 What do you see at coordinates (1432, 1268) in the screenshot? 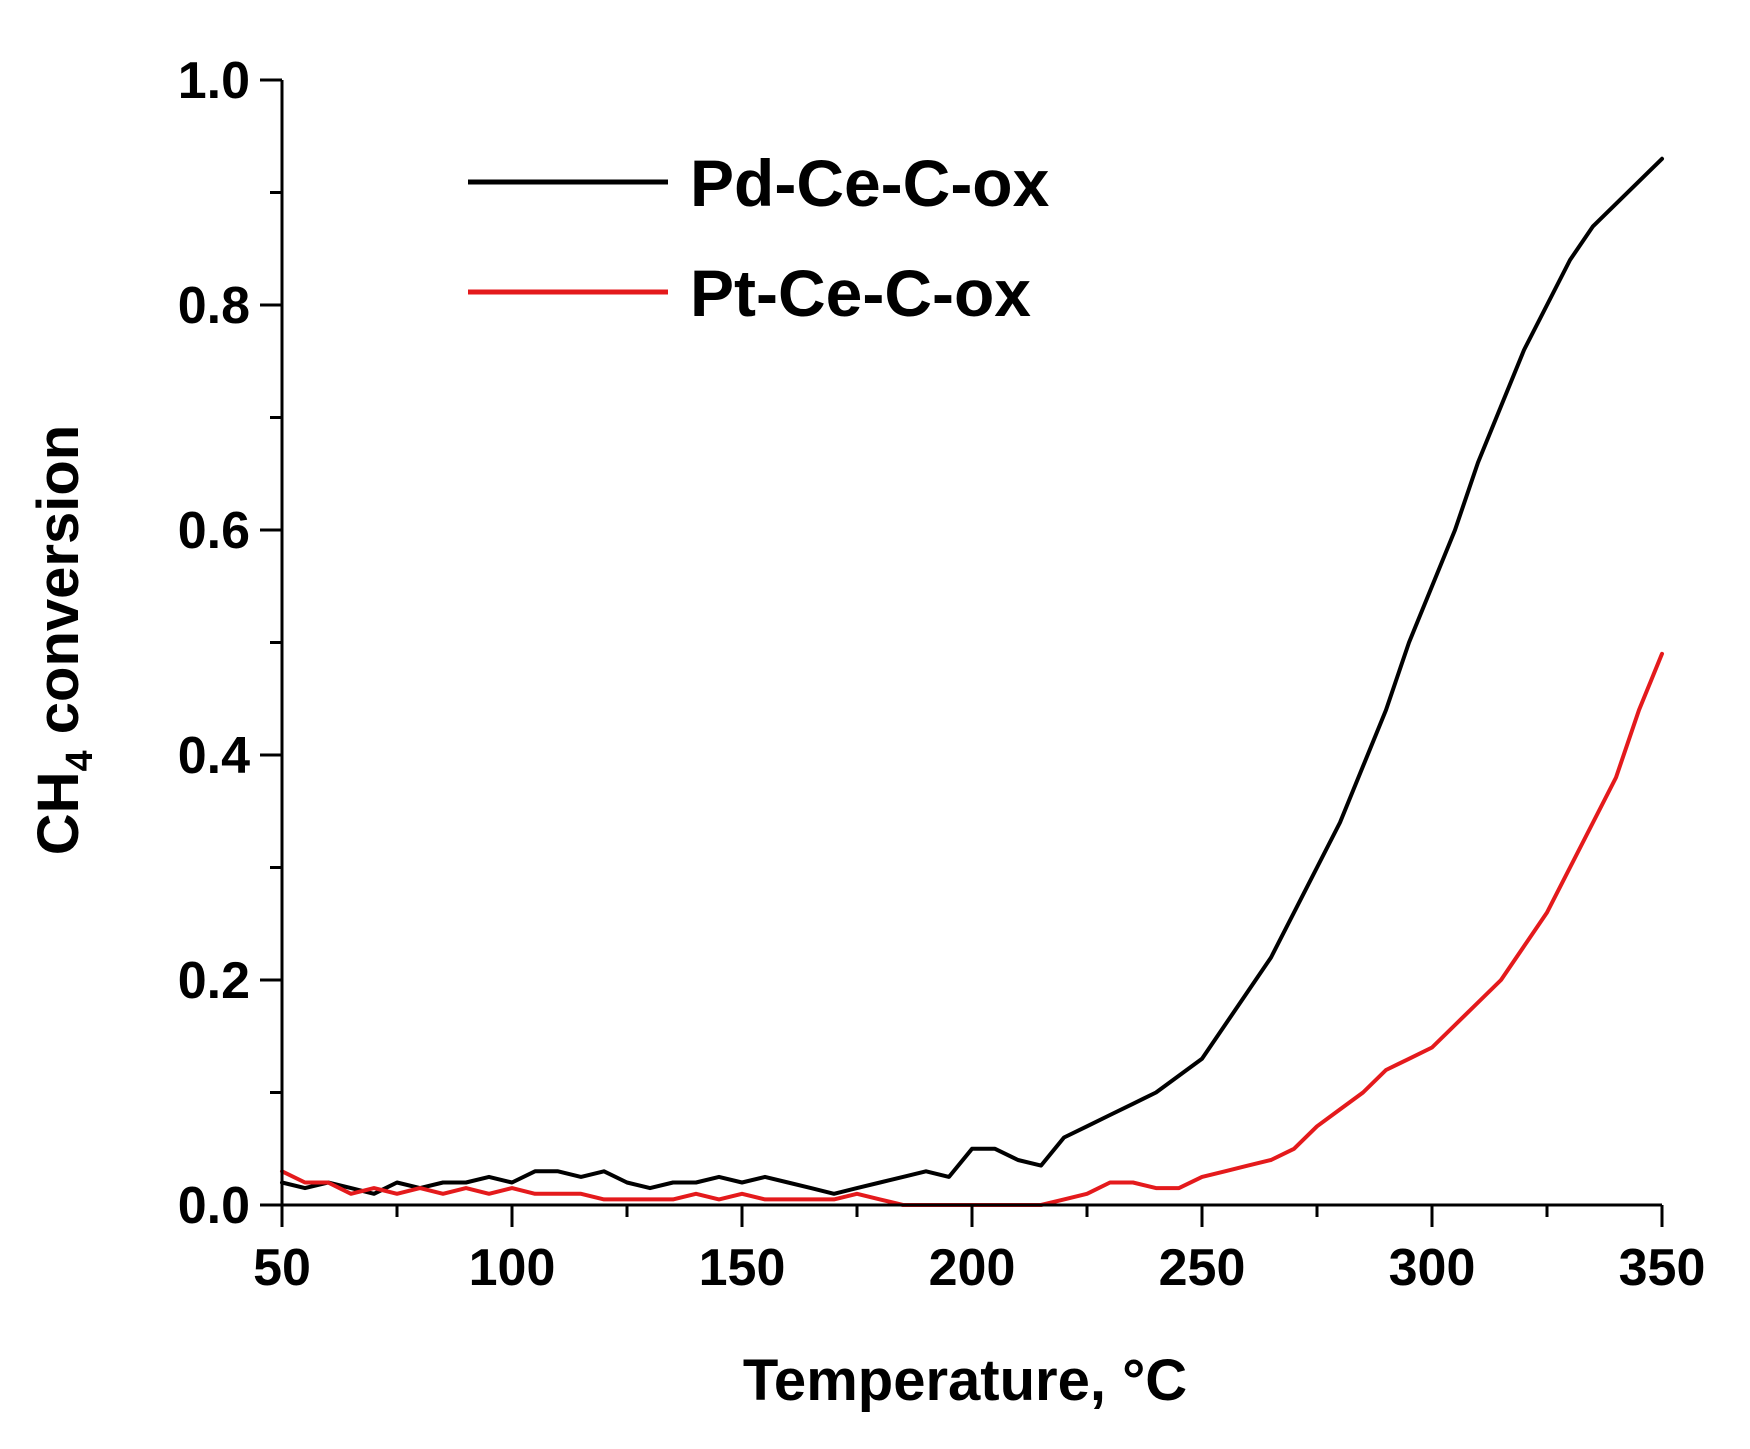
I see `x-tick-label: 300` at bounding box center [1432, 1268].